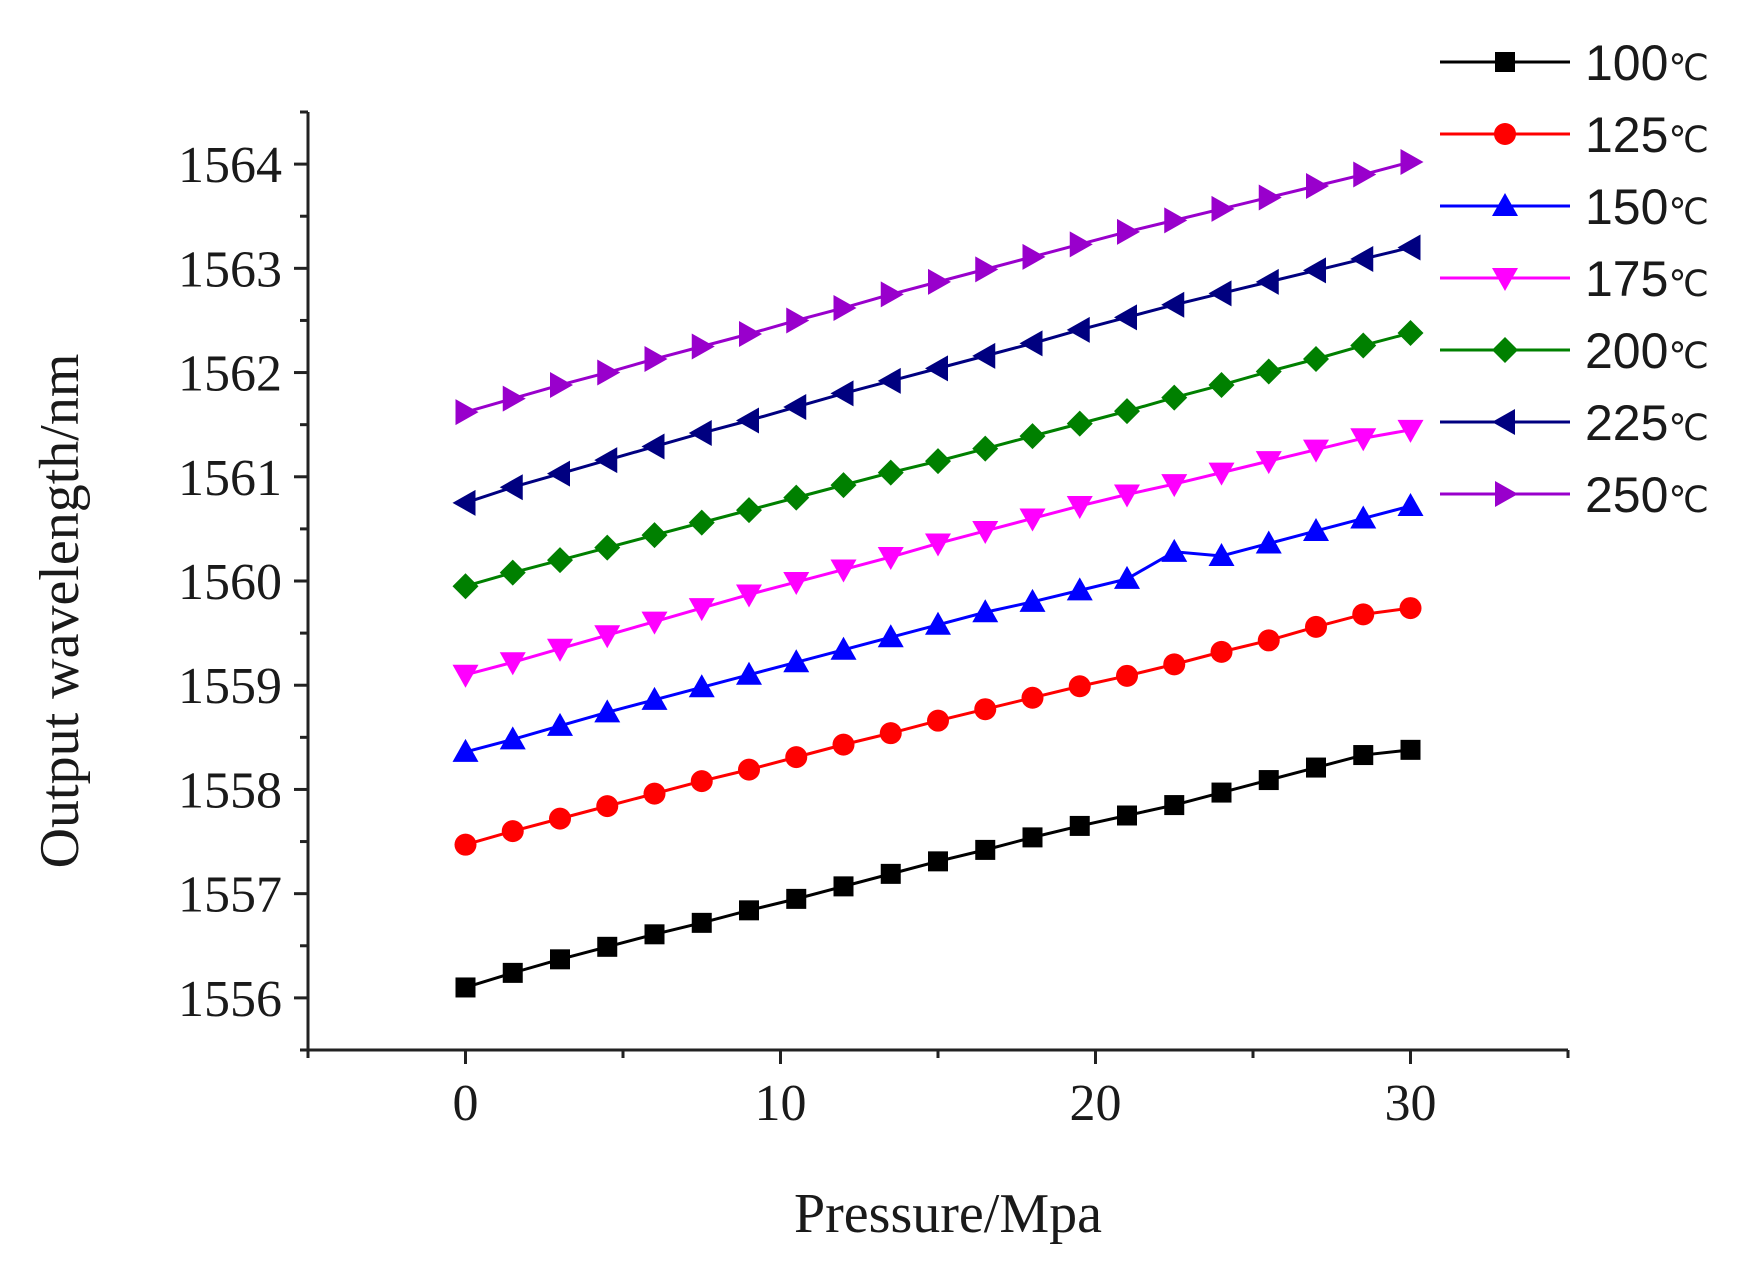 This screenshot has width=1746, height=1264. I want to click on y-tick-label: 1562, so click(230, 374).